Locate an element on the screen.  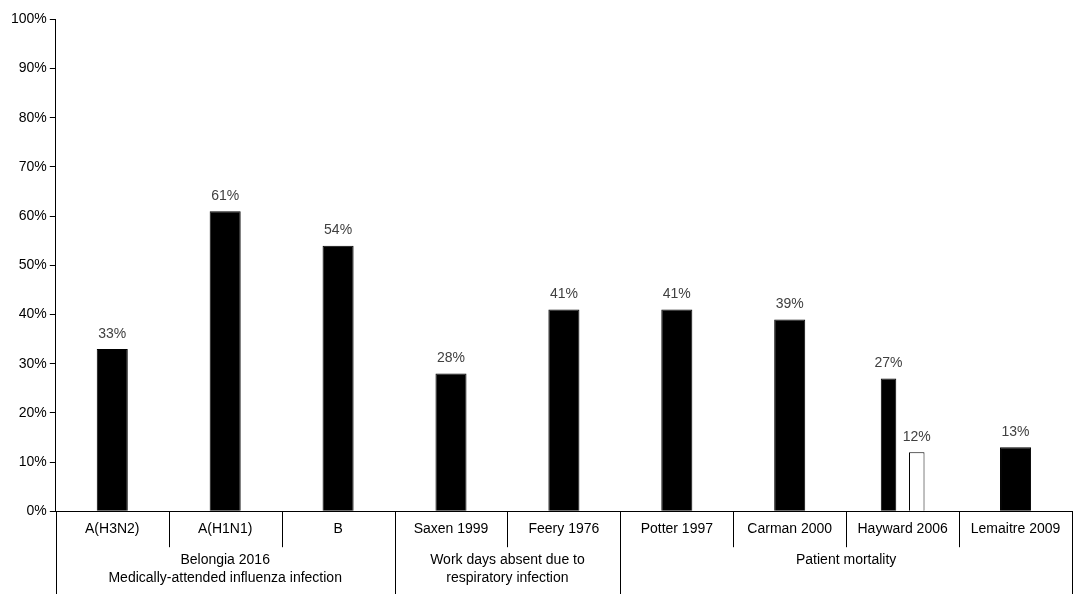
data-label: 61% is located at coordinates (225, 195).